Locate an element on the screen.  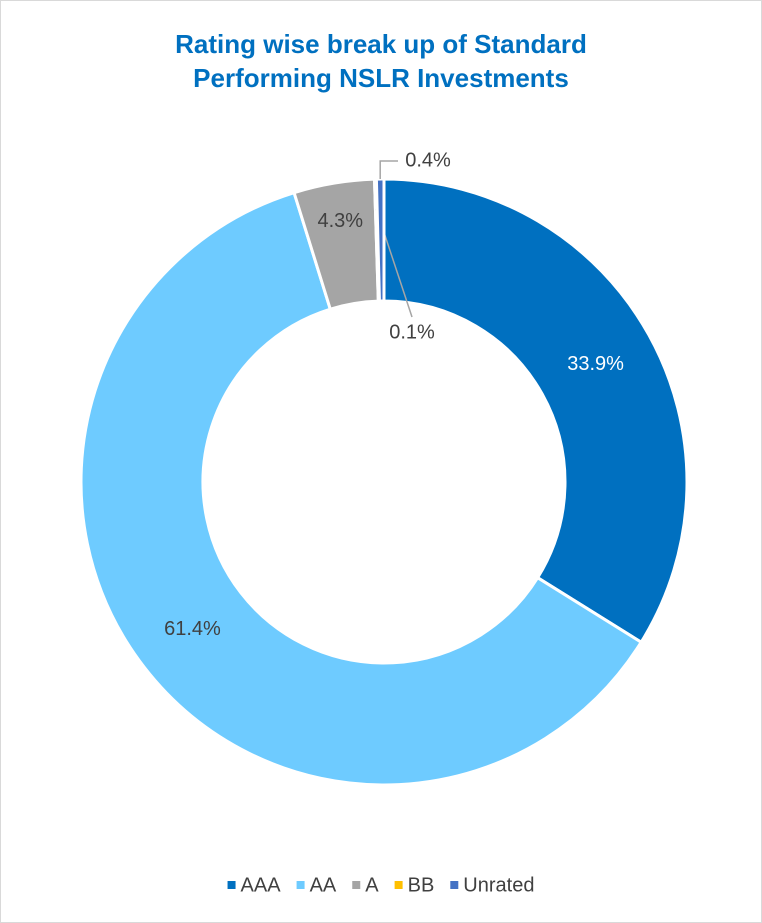
data-label: 4.3% is located at coordinates (340, 221).